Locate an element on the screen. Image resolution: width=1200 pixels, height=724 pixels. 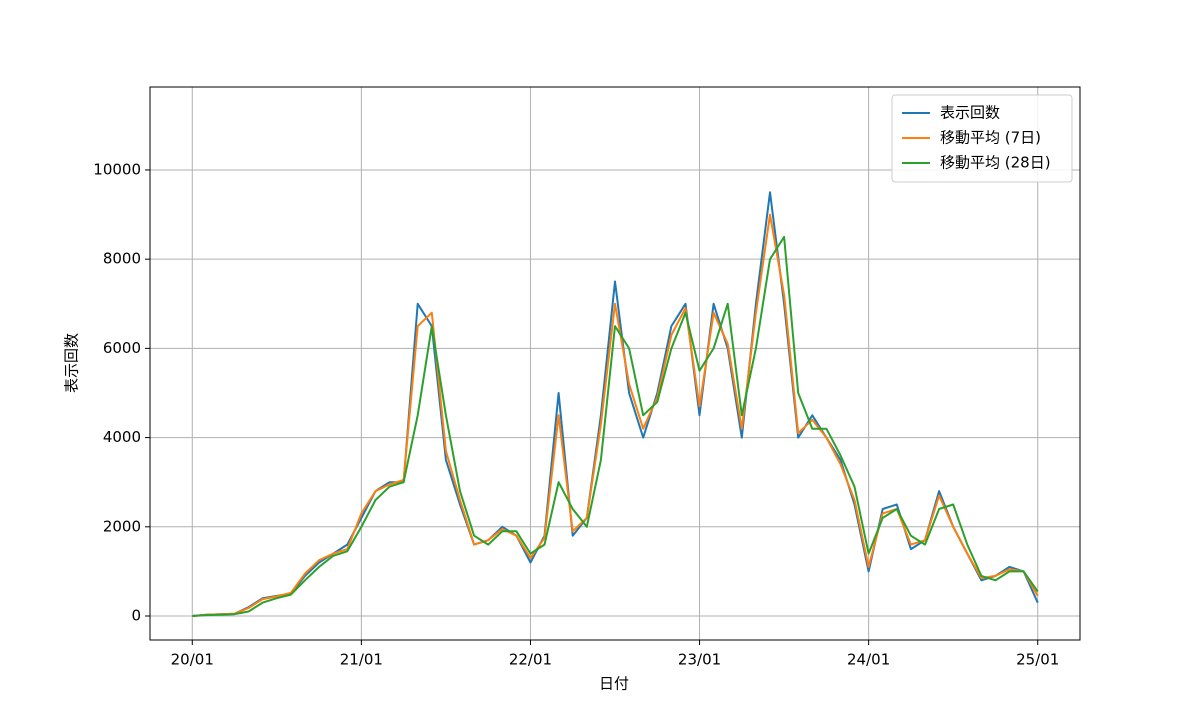
x-tick-label: 22/01 is located at coordinates (530, 660).